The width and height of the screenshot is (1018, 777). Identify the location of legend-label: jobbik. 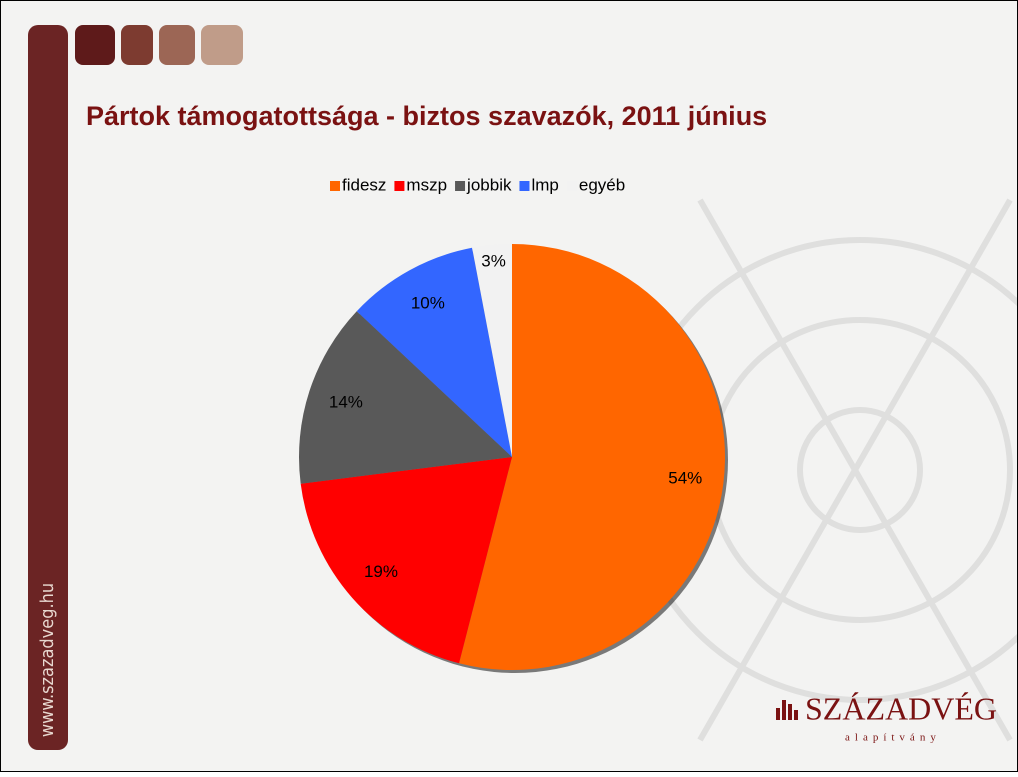
(489, 184).